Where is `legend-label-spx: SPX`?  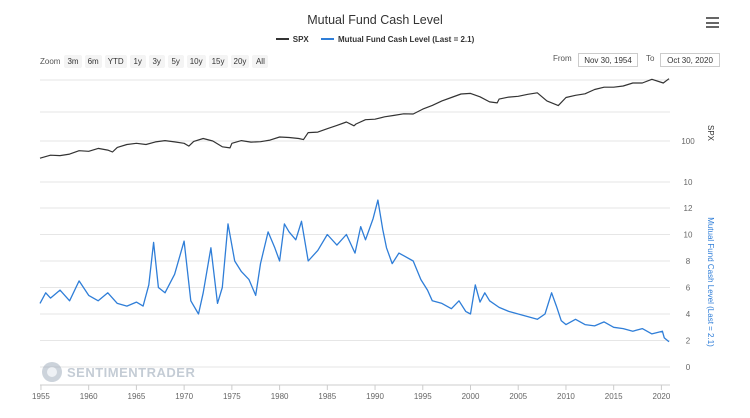
legend-label-spx: SPX is located at coordinates (300, 39).